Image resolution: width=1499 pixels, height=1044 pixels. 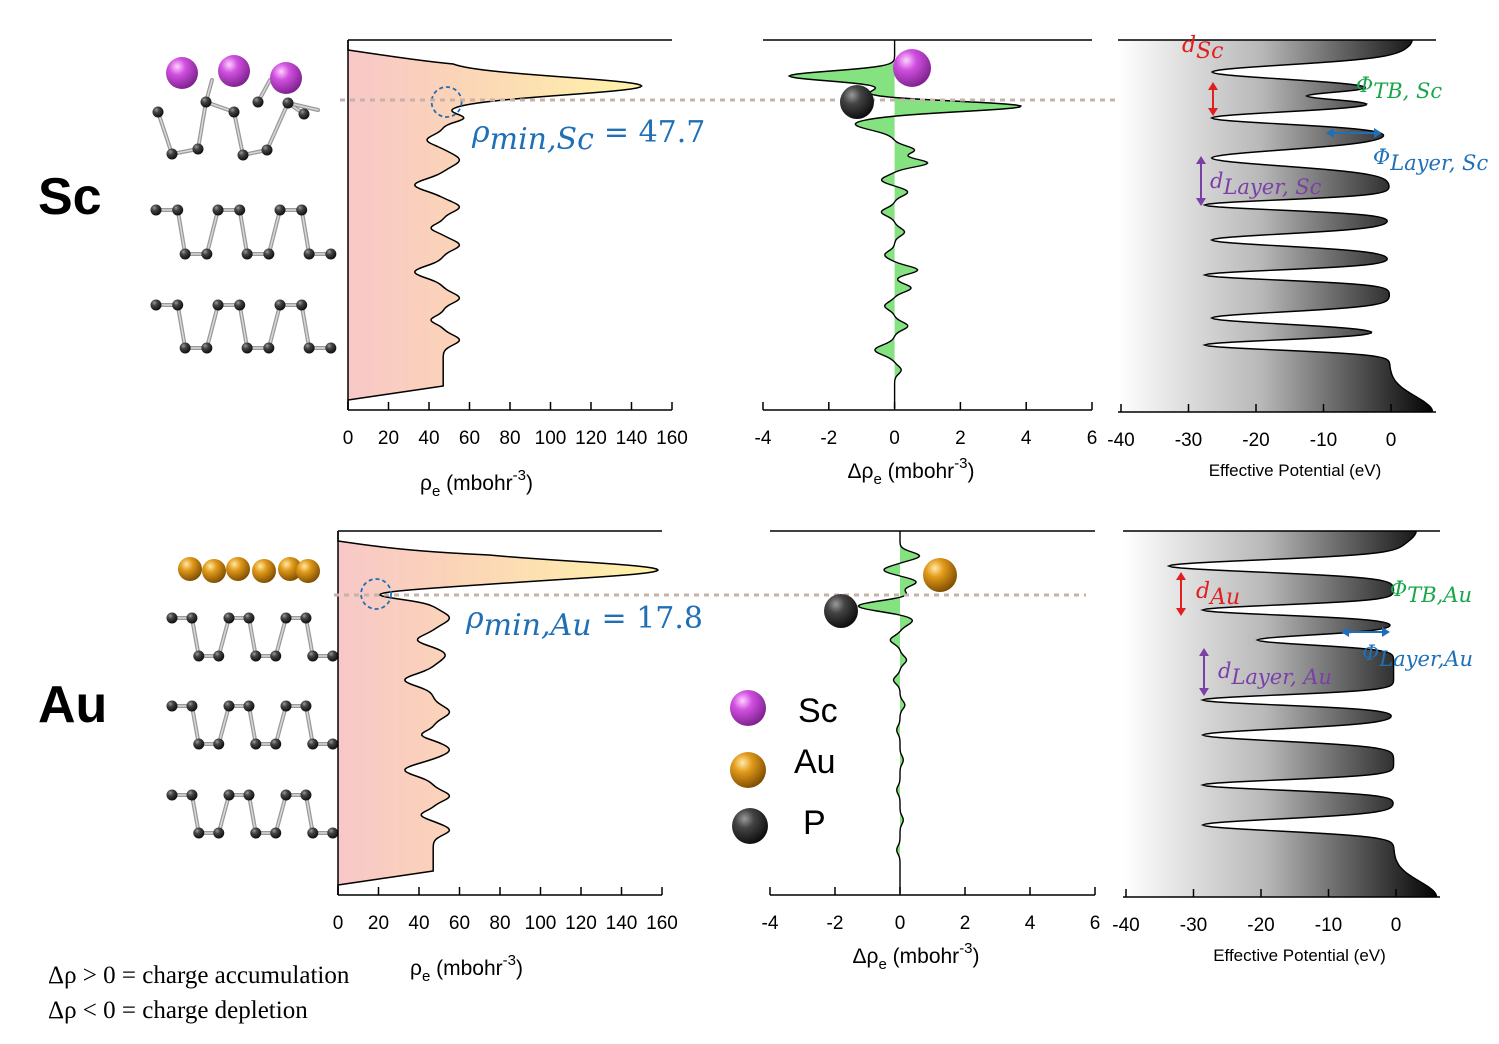 What do you see at coordinates (499, 923) in the screenshot?
I see `rho-tick-label: 80` at bounding box center [499, 923].